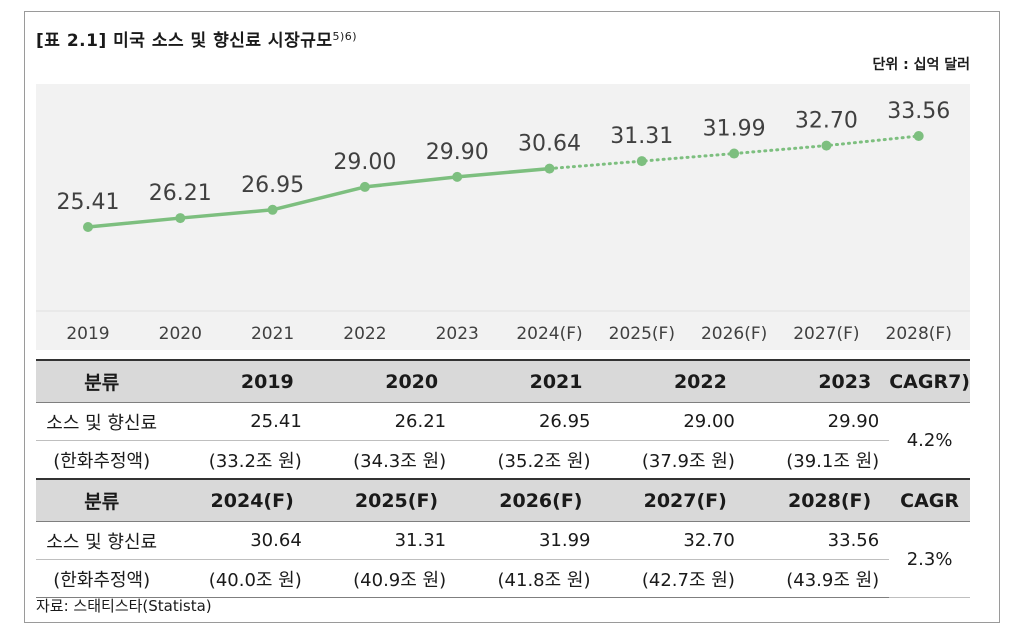 The height and width of the screenshot is (629, 1010). I want to click on table-cell: (39.1조 원), so click(833, 461).